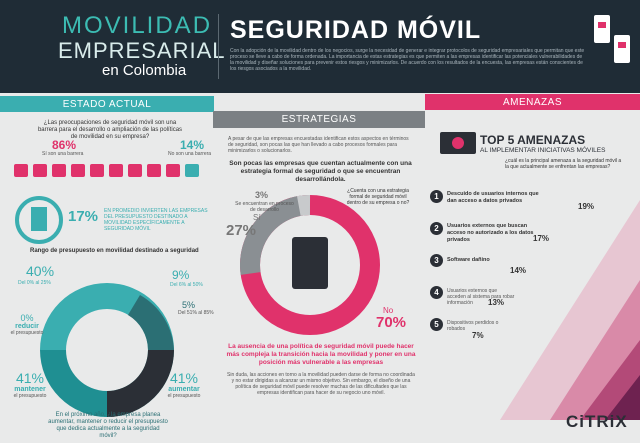  Describe the element at coordinates (541, 238) in the screenshot. I see `threat-pct: 17%` at that location.